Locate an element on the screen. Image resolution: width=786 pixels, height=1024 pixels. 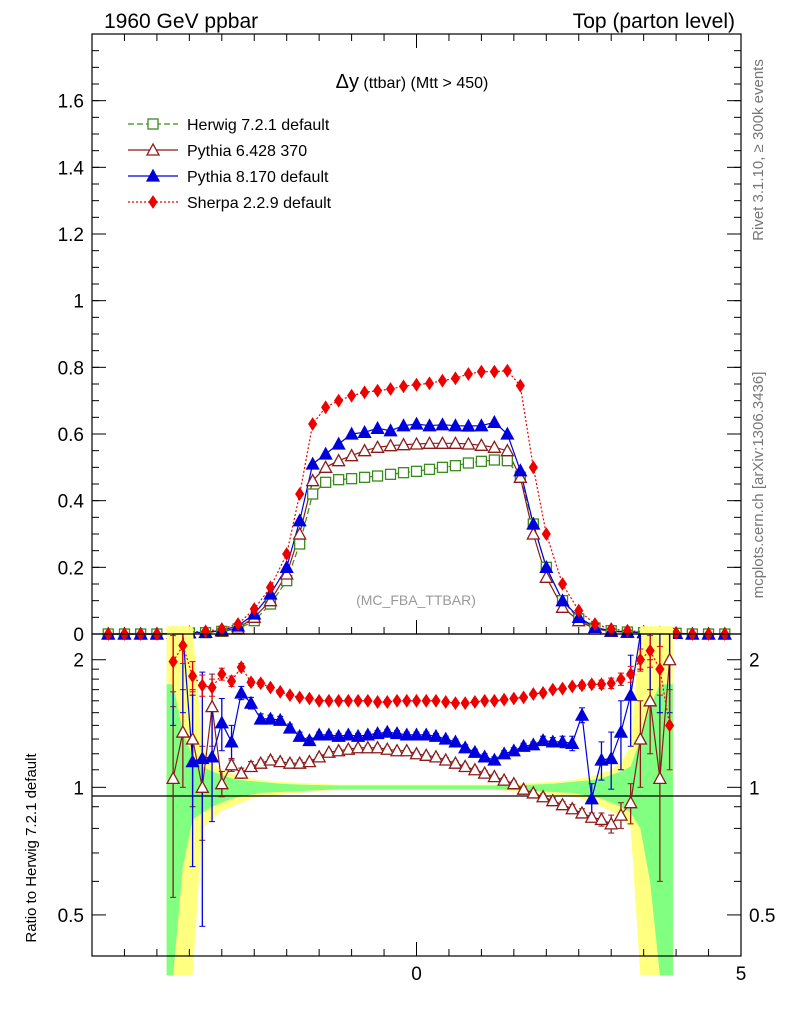
main-ytick-label: 0.6 is located at coordinates (71, 435).